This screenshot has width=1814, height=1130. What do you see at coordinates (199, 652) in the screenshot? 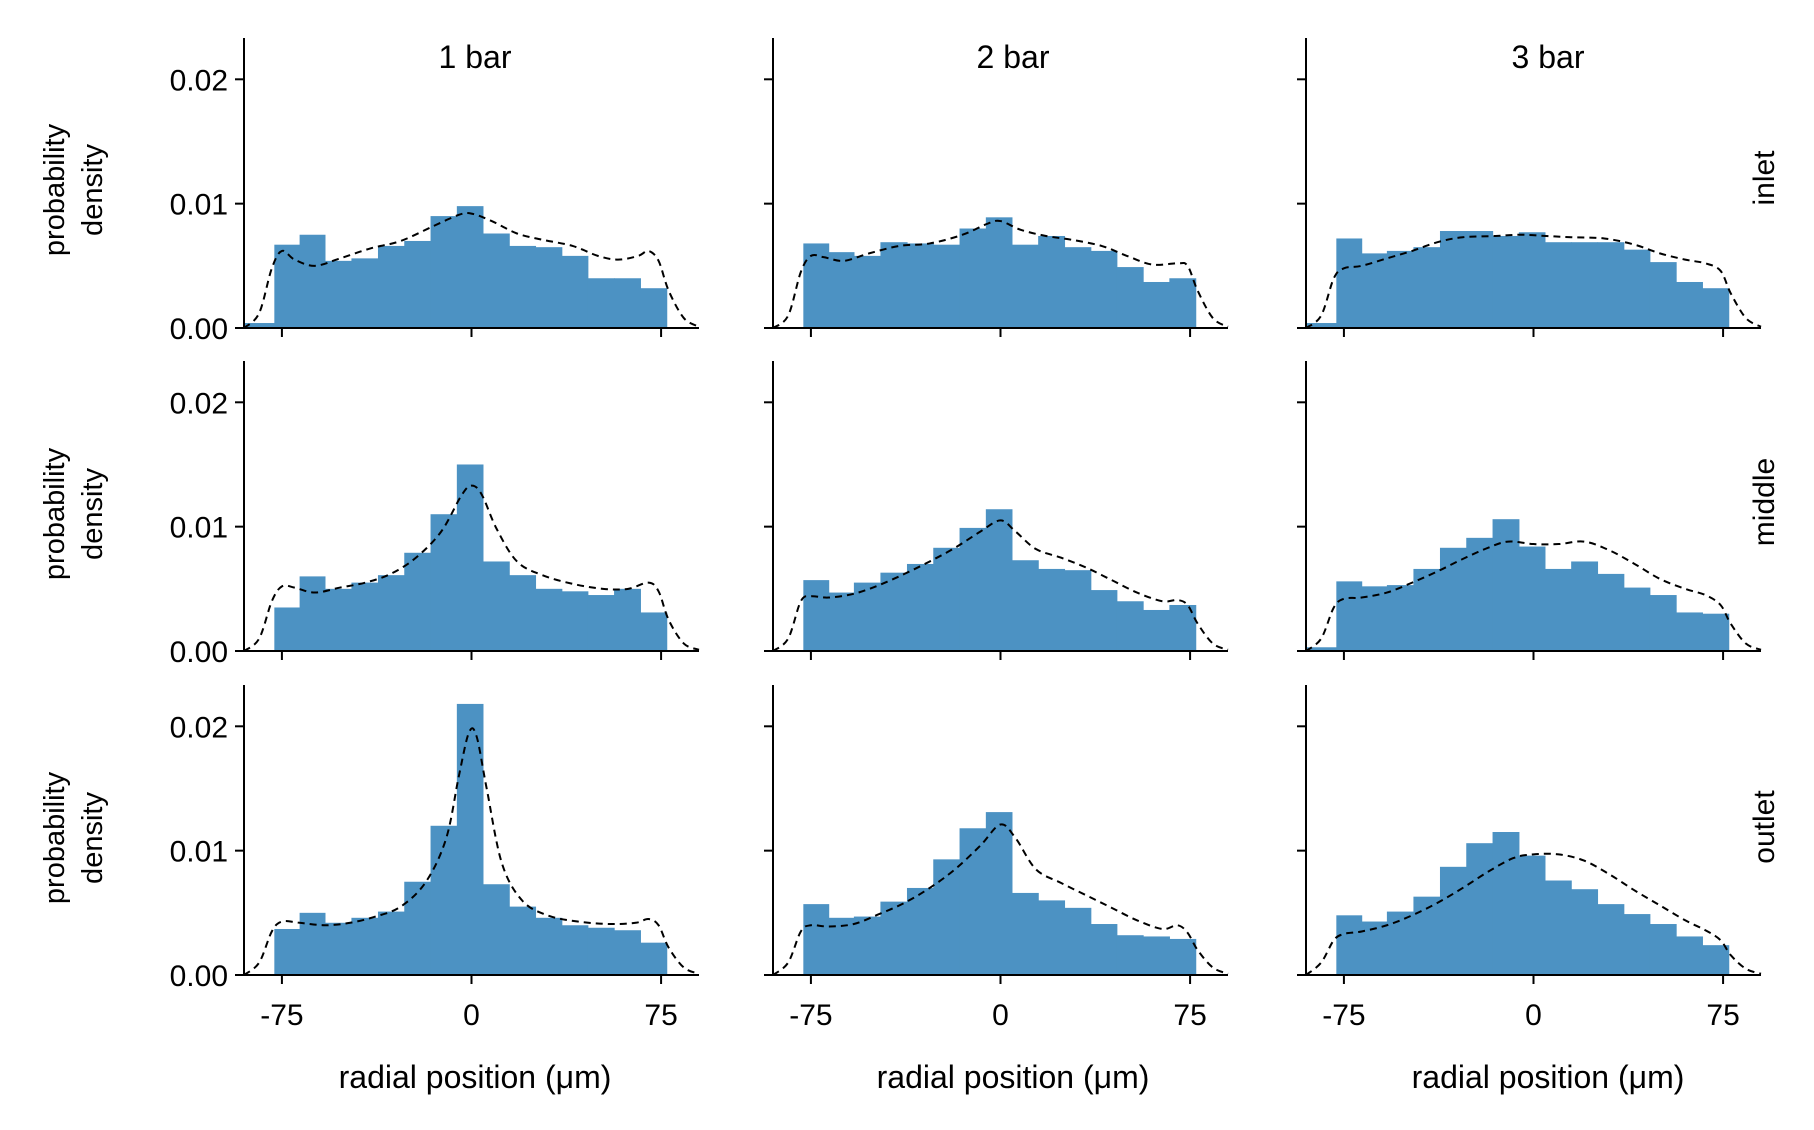
I see `y-tick-label: 0.00` at bounding box center [199, 652].